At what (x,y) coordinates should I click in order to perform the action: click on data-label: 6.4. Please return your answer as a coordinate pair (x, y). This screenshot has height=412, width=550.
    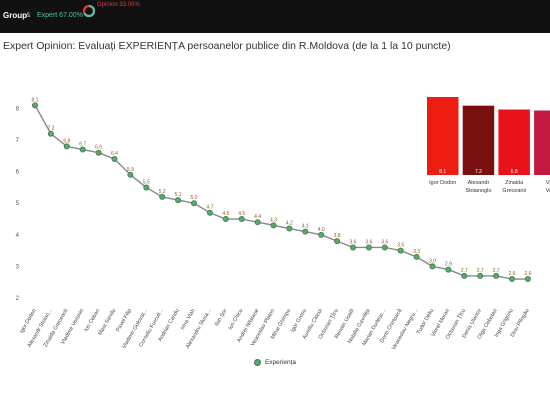
    Looking at the image, I should click on (114, 154).